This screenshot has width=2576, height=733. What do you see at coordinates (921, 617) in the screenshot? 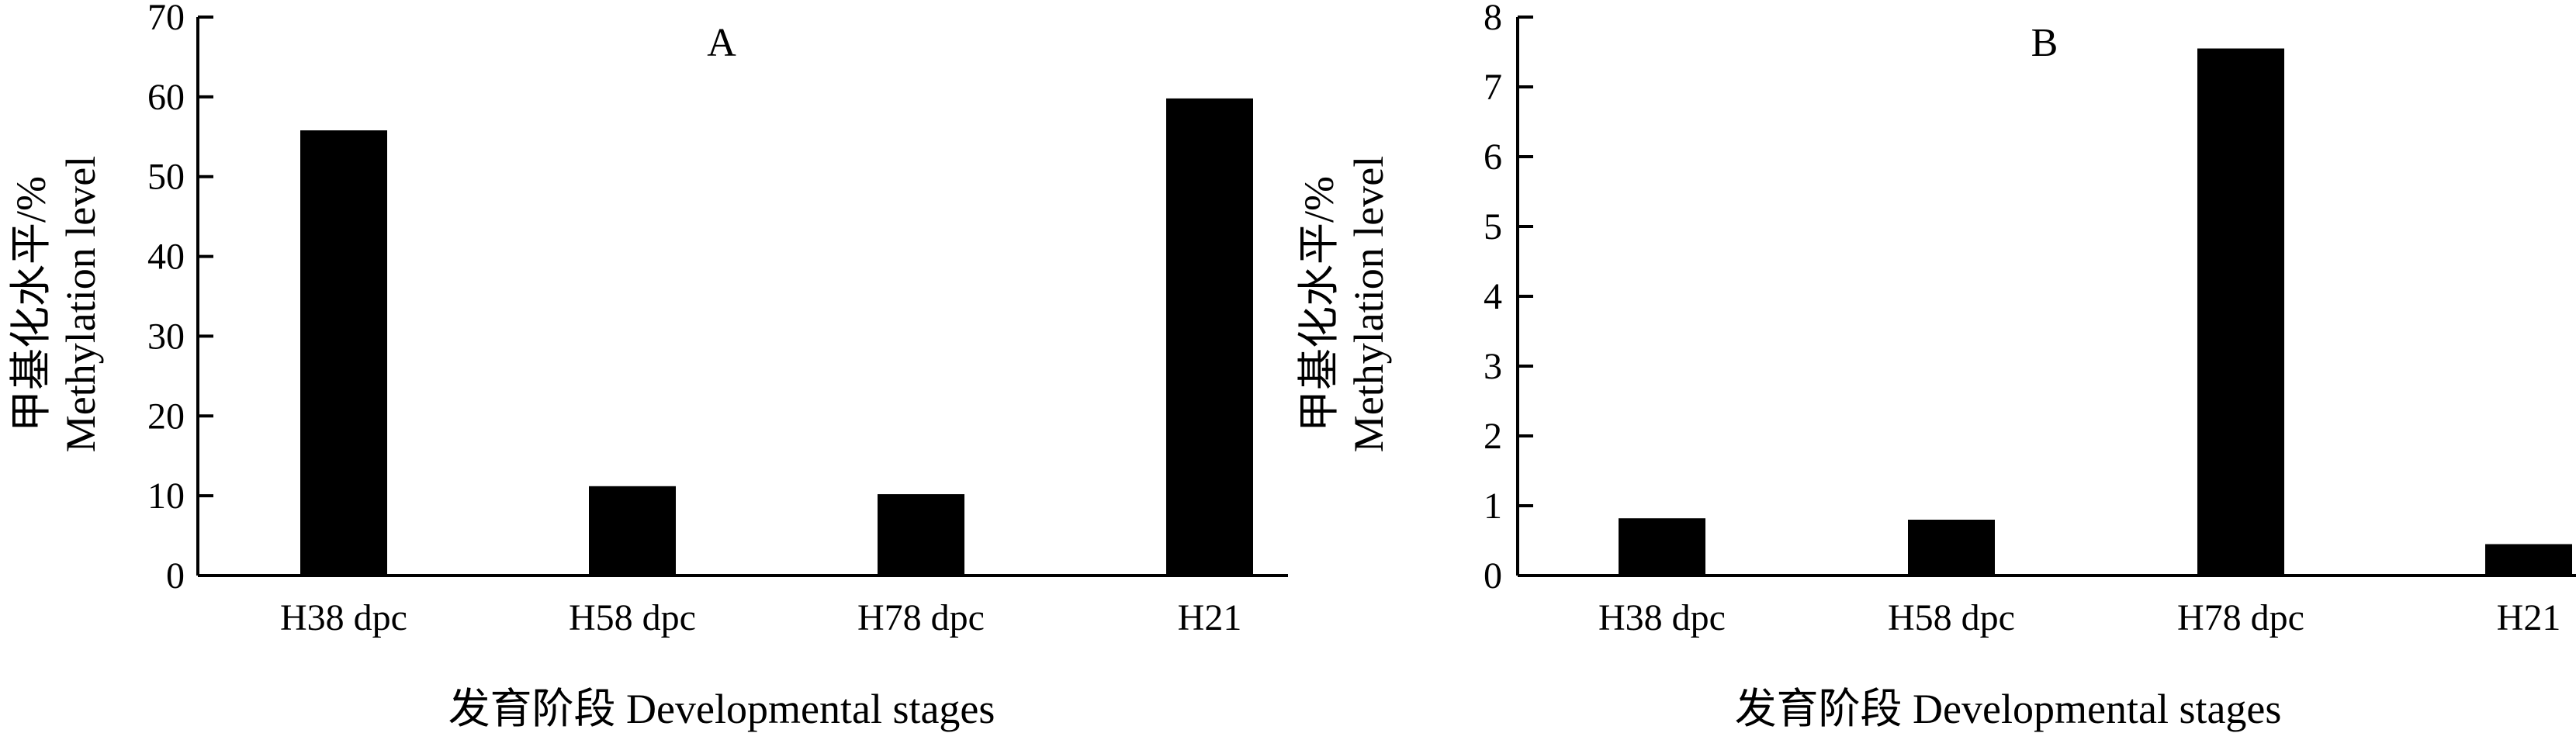
I see `chart-a-x-tick-label: H78 dpc` at bounding box center [921, 617].